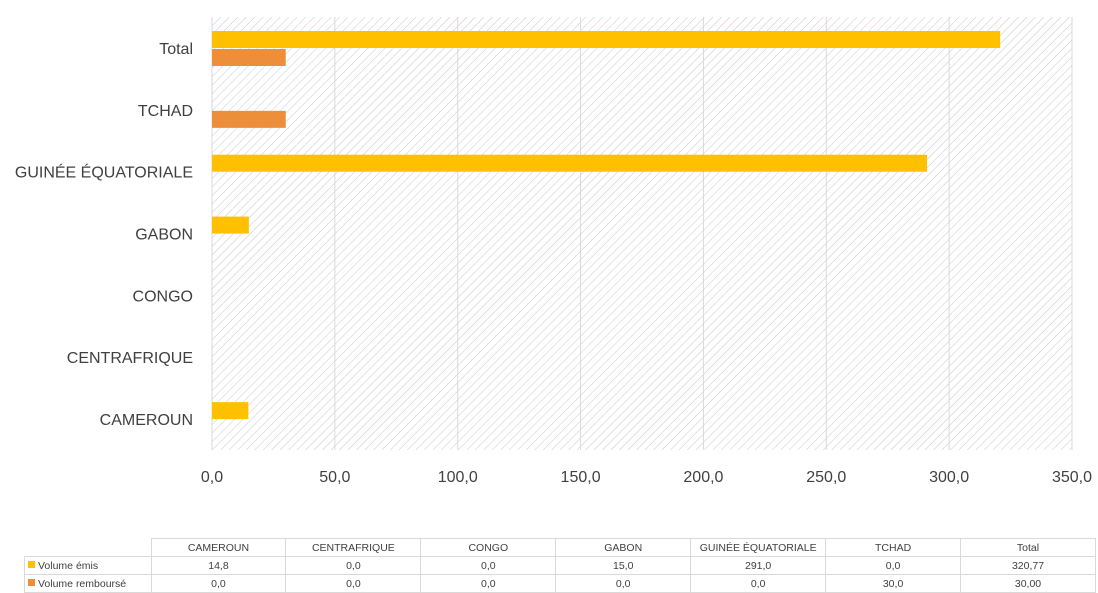 This screenshot has width=1098, height=593. I want to click on category-label: GUINÉE ÉQUATORIALE, so click(104, 172).